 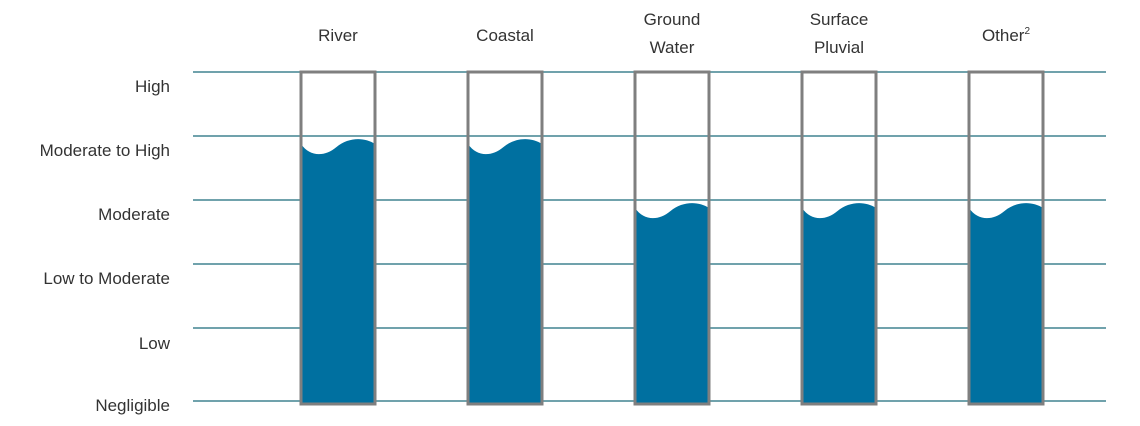 I want to click on tube-ground-water, so click(x=672, y=238).